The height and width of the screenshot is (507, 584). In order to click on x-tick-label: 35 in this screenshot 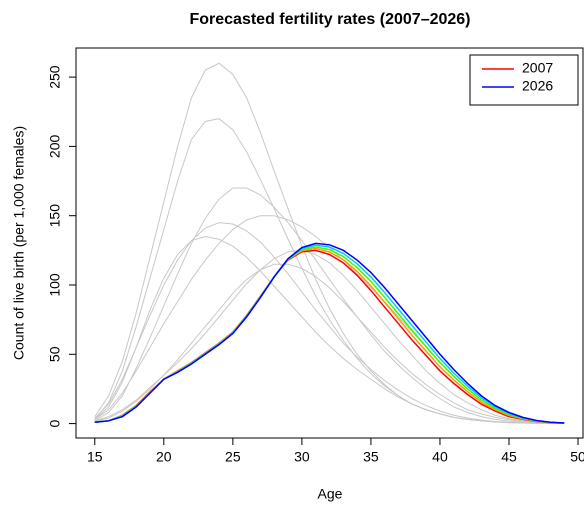, I will do `click(371, 457)`.